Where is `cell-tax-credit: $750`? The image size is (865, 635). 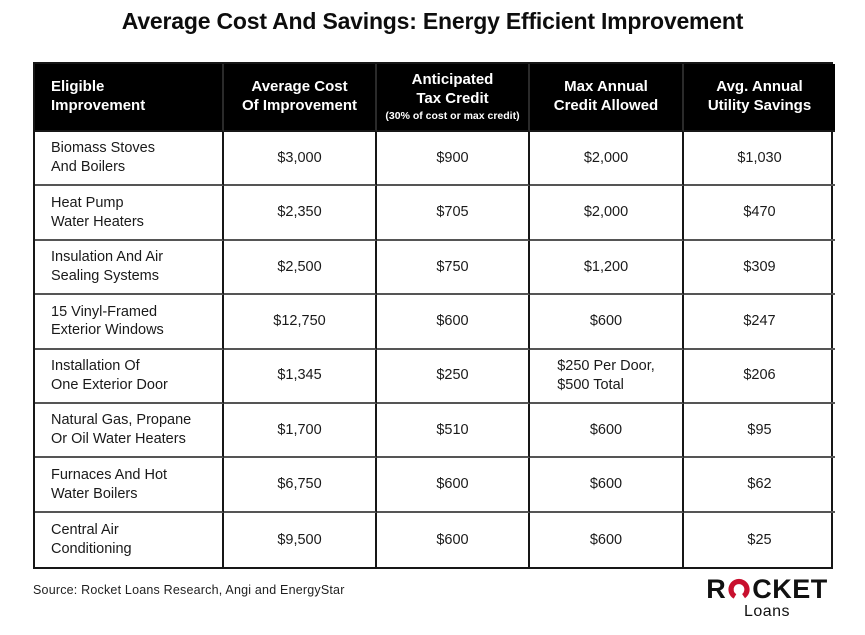
cell-tax-credit: $750 is located at coordinates (453, 268).